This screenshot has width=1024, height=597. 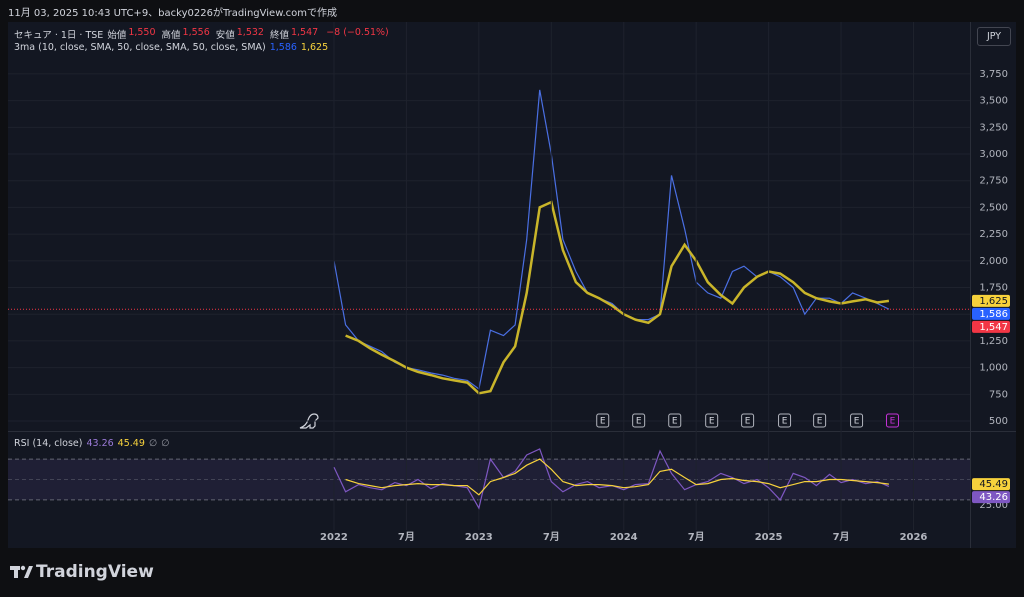 I want to click on symbol: セキュア · 1日 · TSE, so click(x=59, y=35).